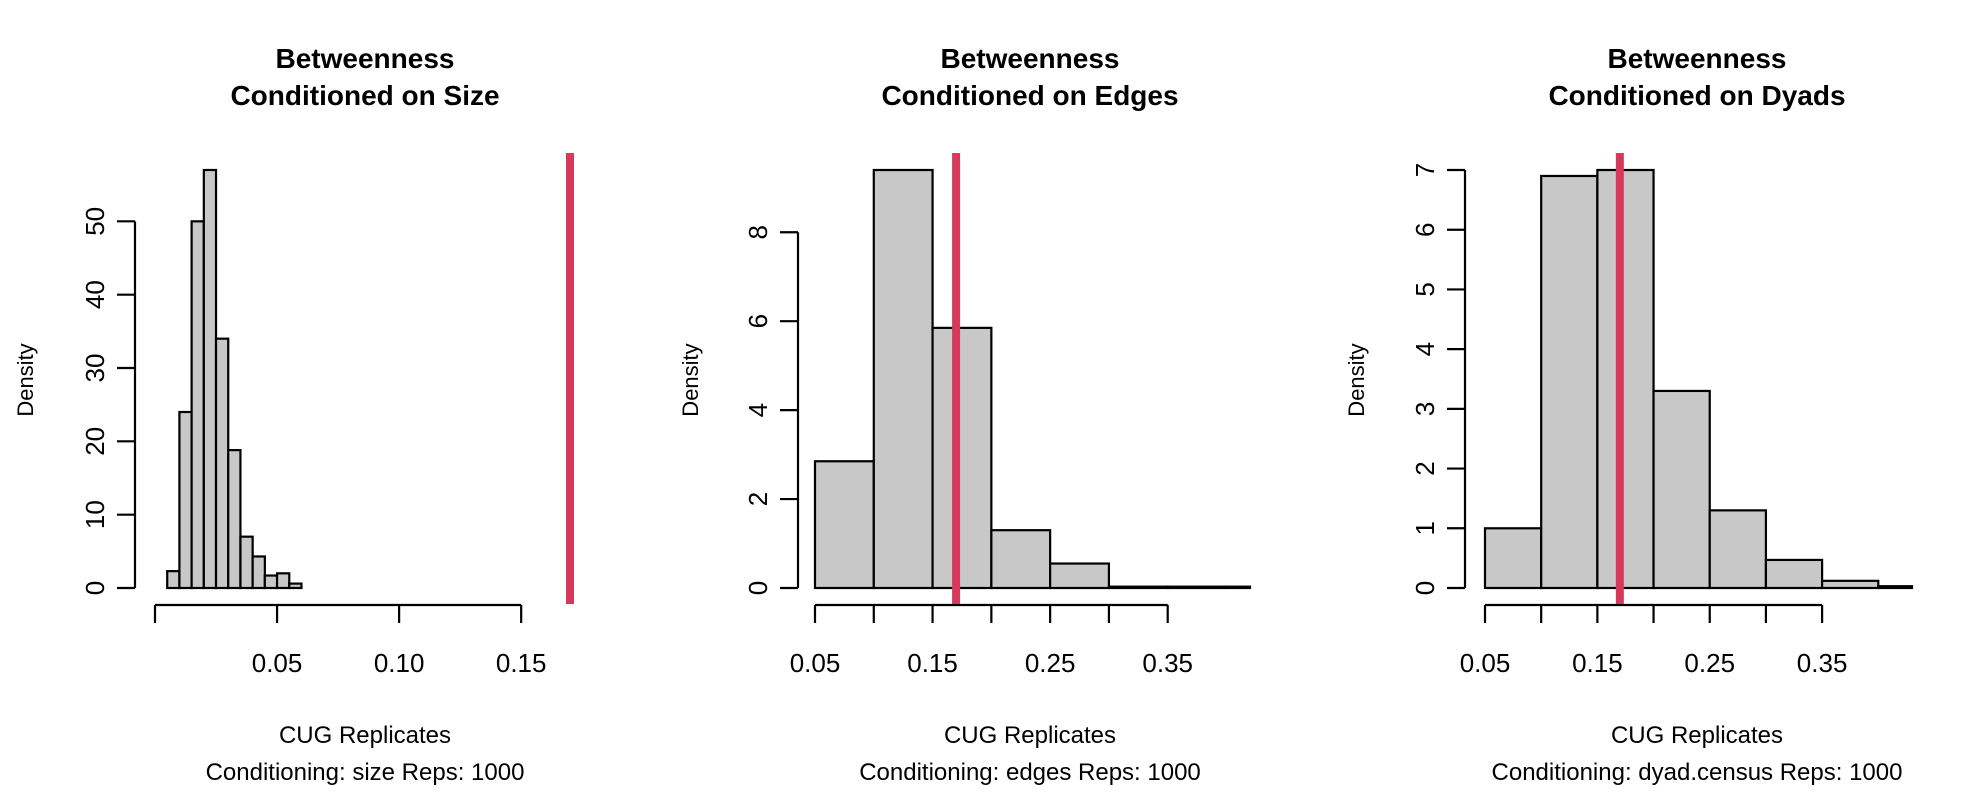  Describe the element at coordinates (1697, 772) in the screenshot. I see `conditioning-label: Conditioning: dyad.census Reps: 1000` at that location.